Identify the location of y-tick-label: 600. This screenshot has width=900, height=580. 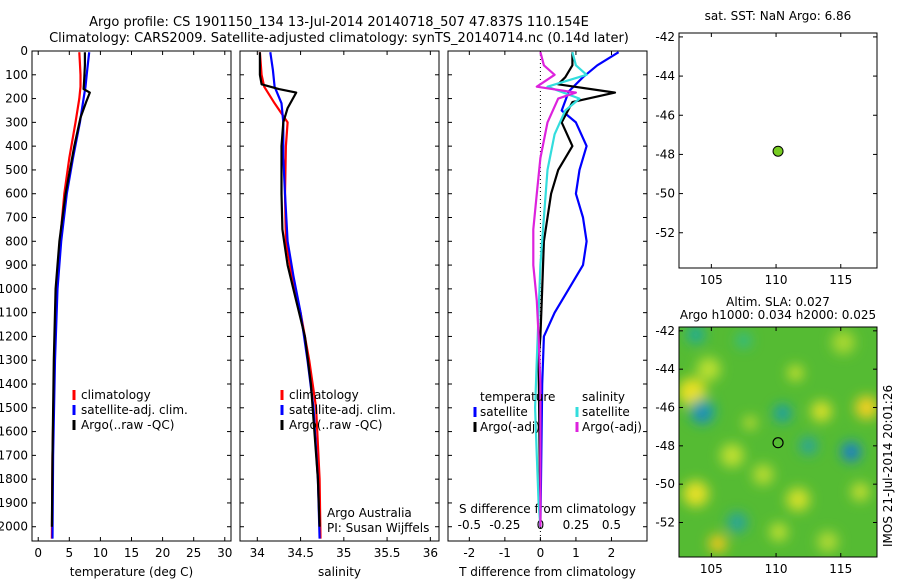
(16, 194).